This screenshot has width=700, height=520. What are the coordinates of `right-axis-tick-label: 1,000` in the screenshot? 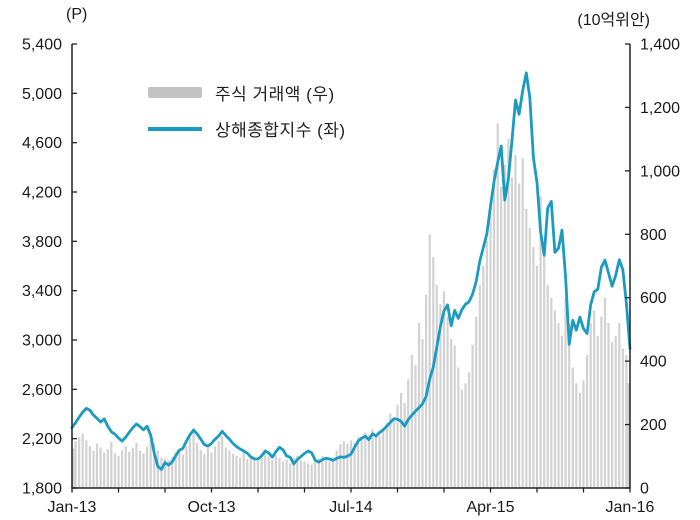 It's located at (660, 171).